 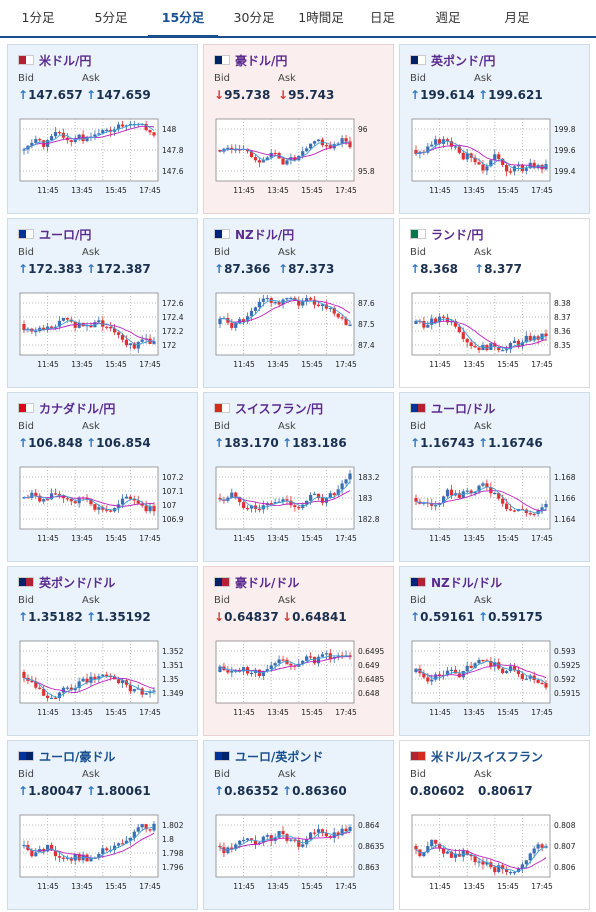 What do you see at coordinates (65, 60) in the screenshot?
I see `pair-name: 米ドル/円` at bounding box center [65, 60].